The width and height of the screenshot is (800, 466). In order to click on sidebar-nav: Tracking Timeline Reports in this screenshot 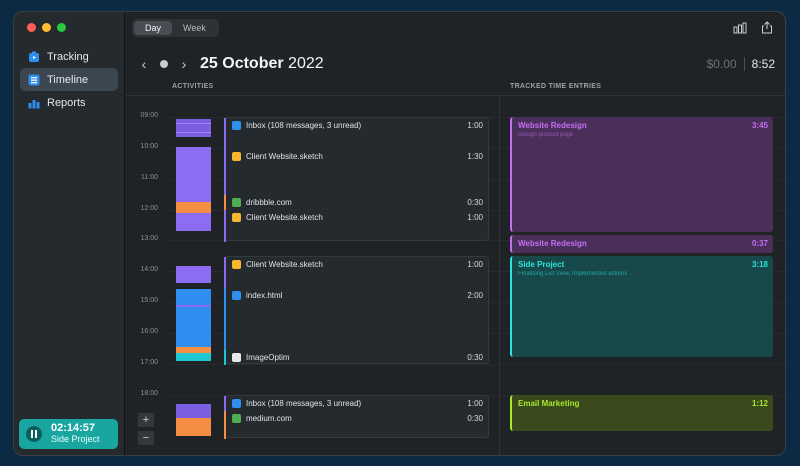, I will do `click(69, 79)`.